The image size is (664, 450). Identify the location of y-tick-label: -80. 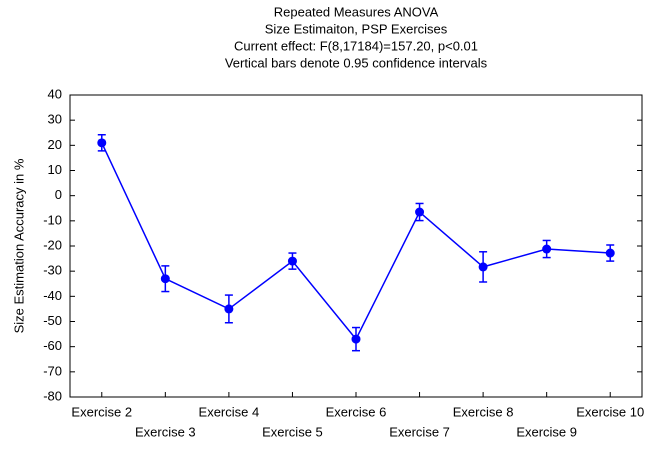
(52, 395).